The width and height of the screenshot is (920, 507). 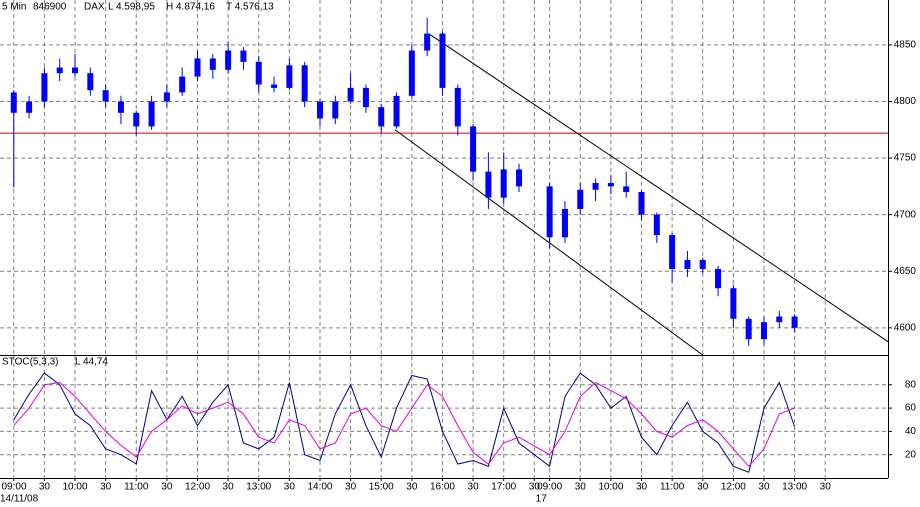 What do you see at coordinates (911, 384) in the screenshot?
I see `y-tick-label: 80` at bounding box center [911, 384].